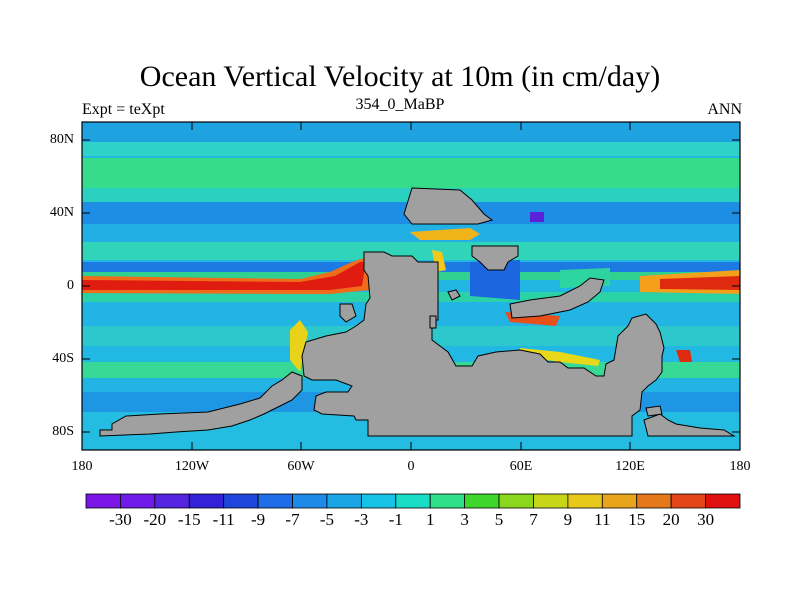  Describe the element at coordinates (671, 519) in the screenshot. I see `colorbar-label: 20` at that location.